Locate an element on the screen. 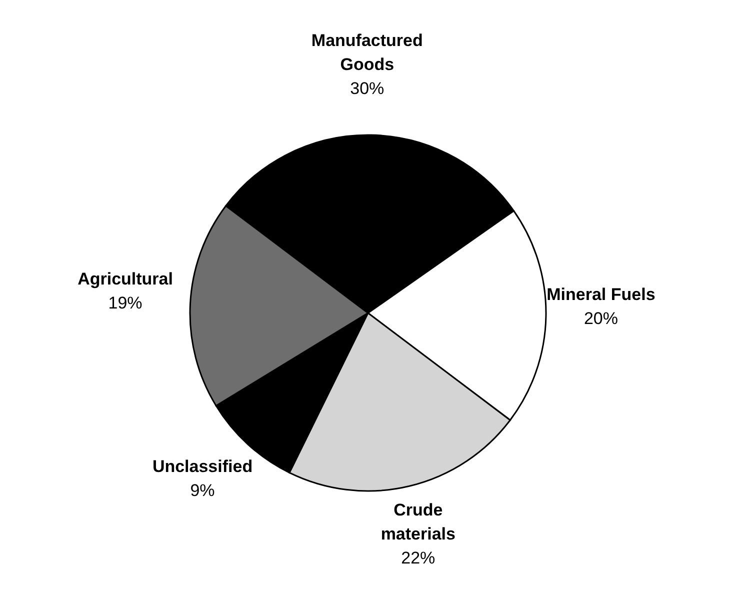 The image size is (743, 613). slice-label: Mineral Fuels is located at coordinates (601, 294).